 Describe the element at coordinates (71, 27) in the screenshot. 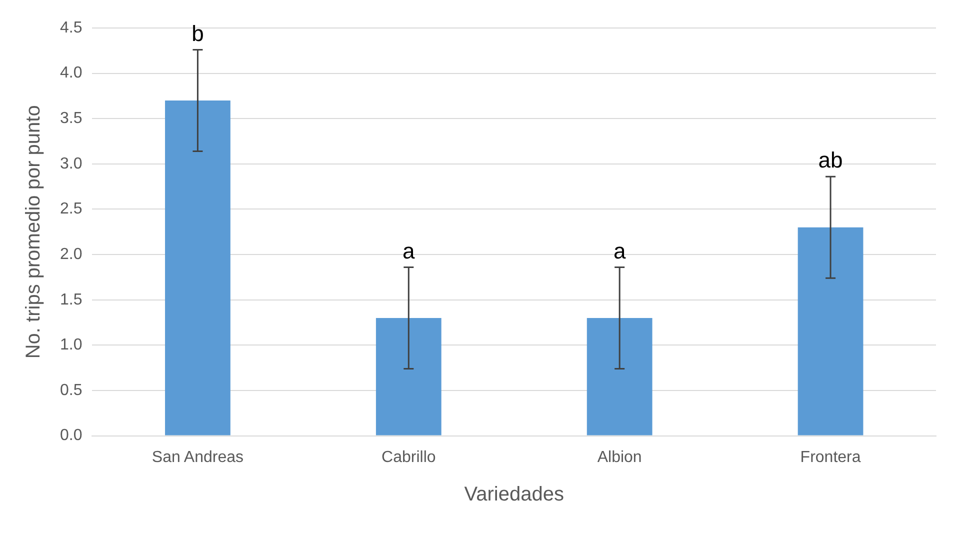

I see `y-tick-label: 4.5` at that location.